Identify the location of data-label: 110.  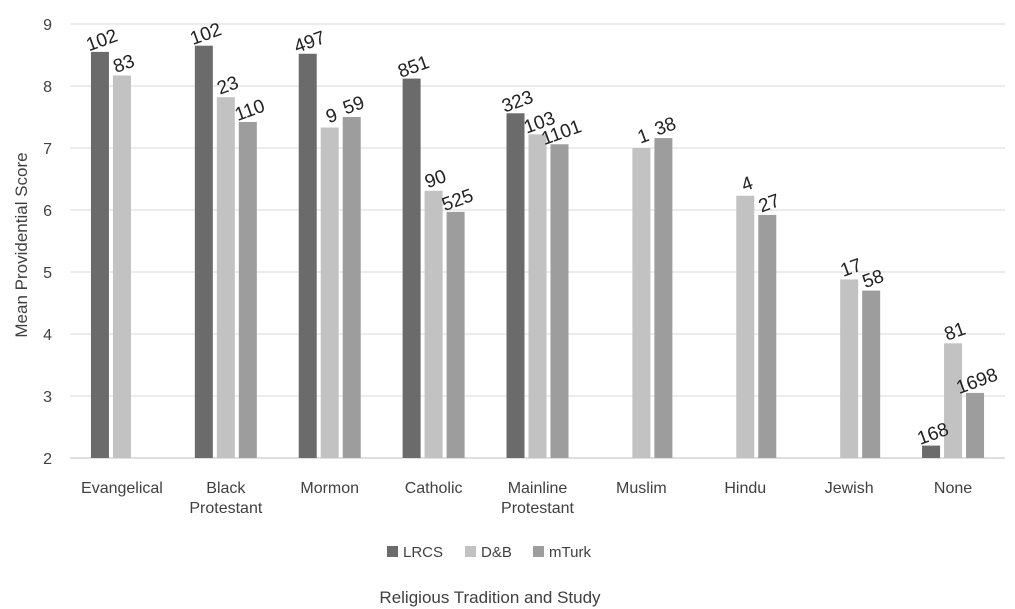
(250, 111).